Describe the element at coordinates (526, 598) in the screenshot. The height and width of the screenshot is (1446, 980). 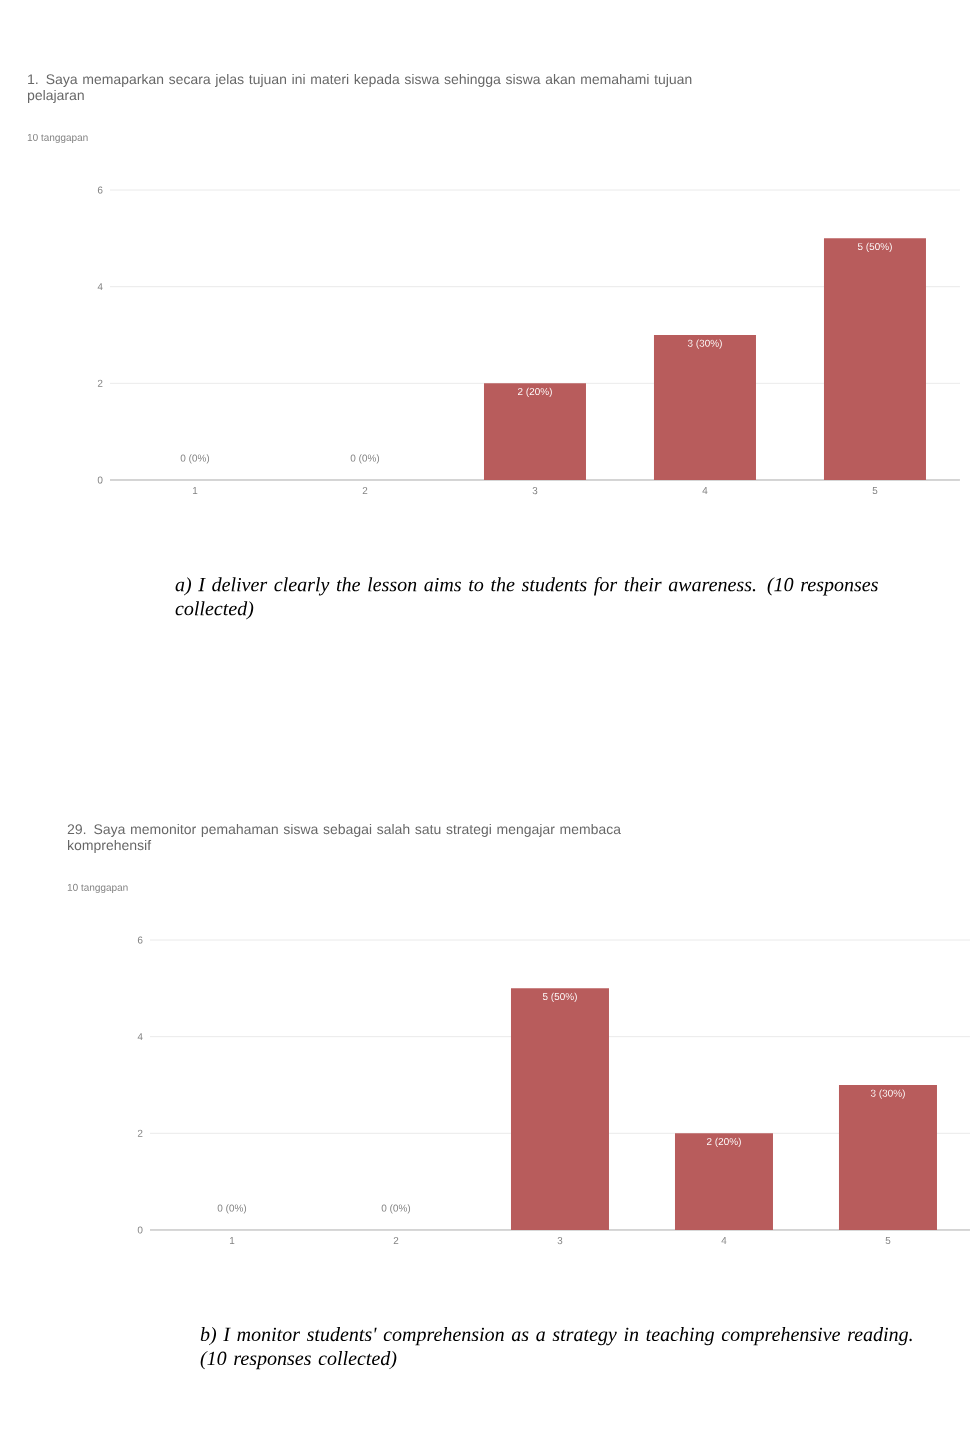
I see `text: a) I deliver clearly the lesson aims to the students for their awareness. (10 responses collected)` at that location.